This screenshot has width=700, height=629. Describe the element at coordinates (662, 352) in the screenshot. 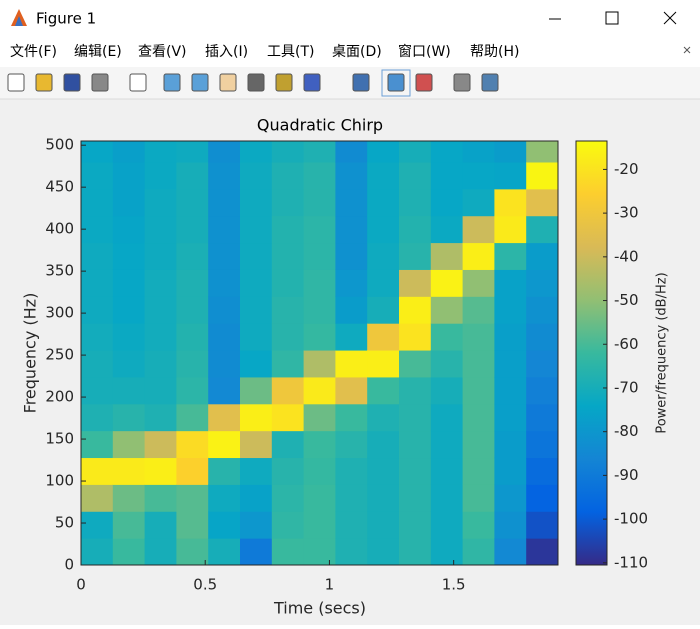

I see `colorbar-label: Power/frequency (dB/Hz)` at that location.